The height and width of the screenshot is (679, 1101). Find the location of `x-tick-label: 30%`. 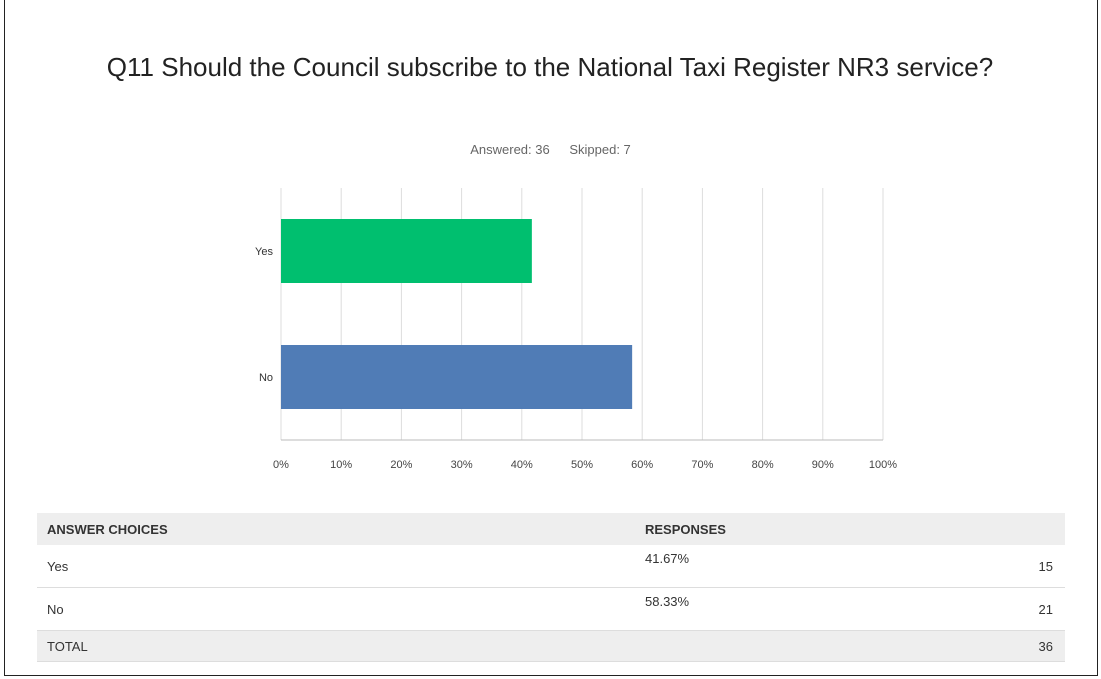

x-tick-label: 30% is located at coordinates (462, 465).